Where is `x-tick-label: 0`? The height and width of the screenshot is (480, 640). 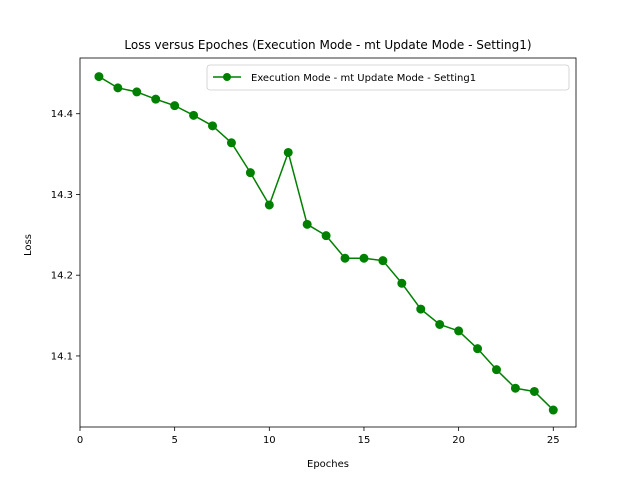
x-tick-label: 0 is located at coordinates (80, 440).